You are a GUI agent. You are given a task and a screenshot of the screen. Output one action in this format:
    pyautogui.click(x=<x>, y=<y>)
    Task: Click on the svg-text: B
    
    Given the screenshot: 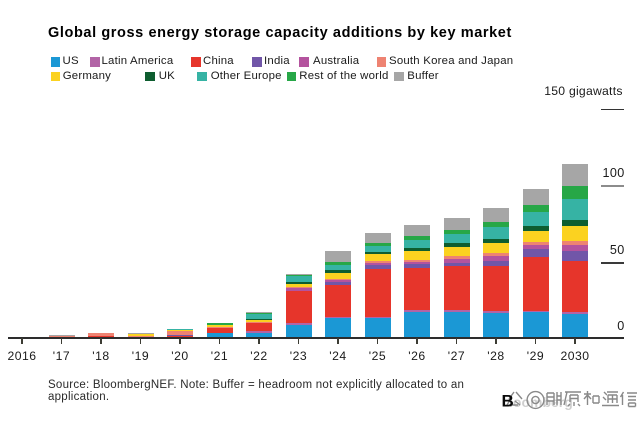 What is the action you would take?
    pyautogui.click(x=508, y=401)
    